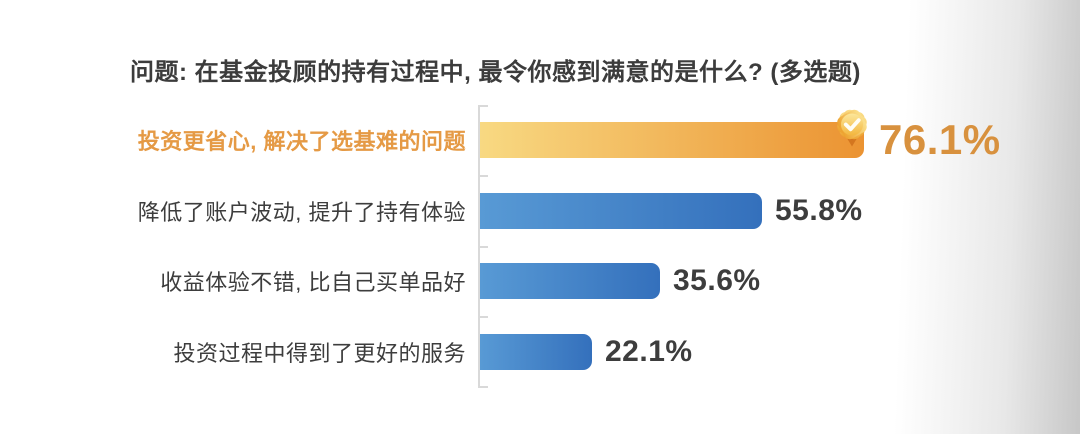 The image size is (1080, 434). Describe the element at coordinates (313, 282) in the screenshot. I see `category-label: 收益体验不错, 比自己买单品好` at that location.